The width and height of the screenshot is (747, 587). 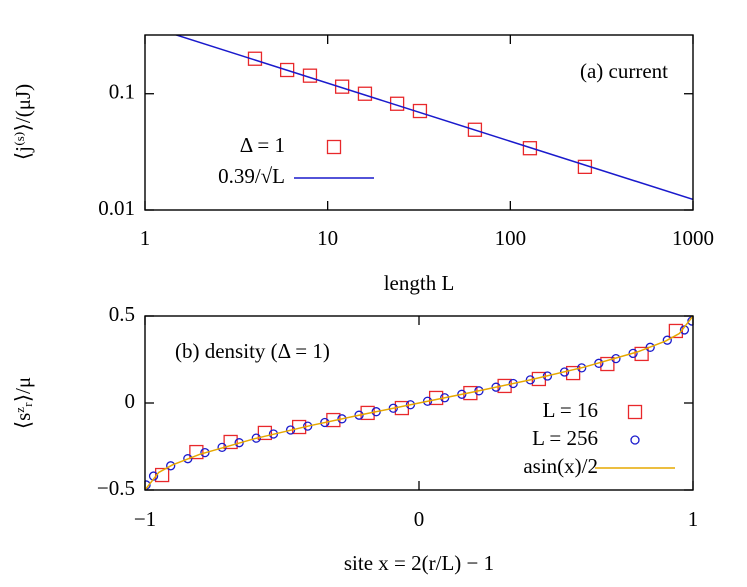 I want to click on x-tick-label: 10, so click(x=327, y=238).